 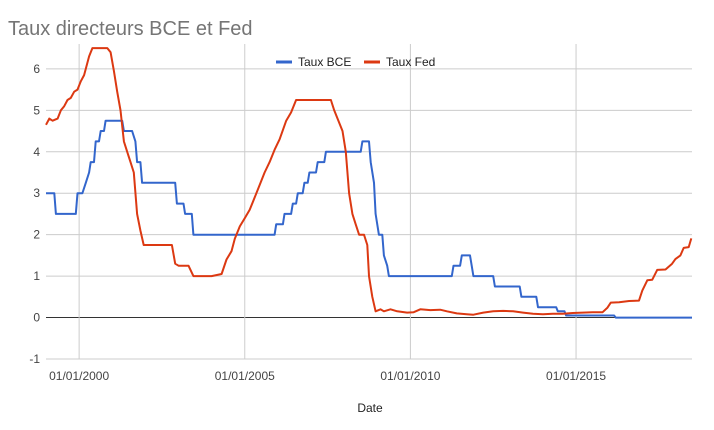 I want to click on x-axis-label: Date, so click(x=370, y=408).